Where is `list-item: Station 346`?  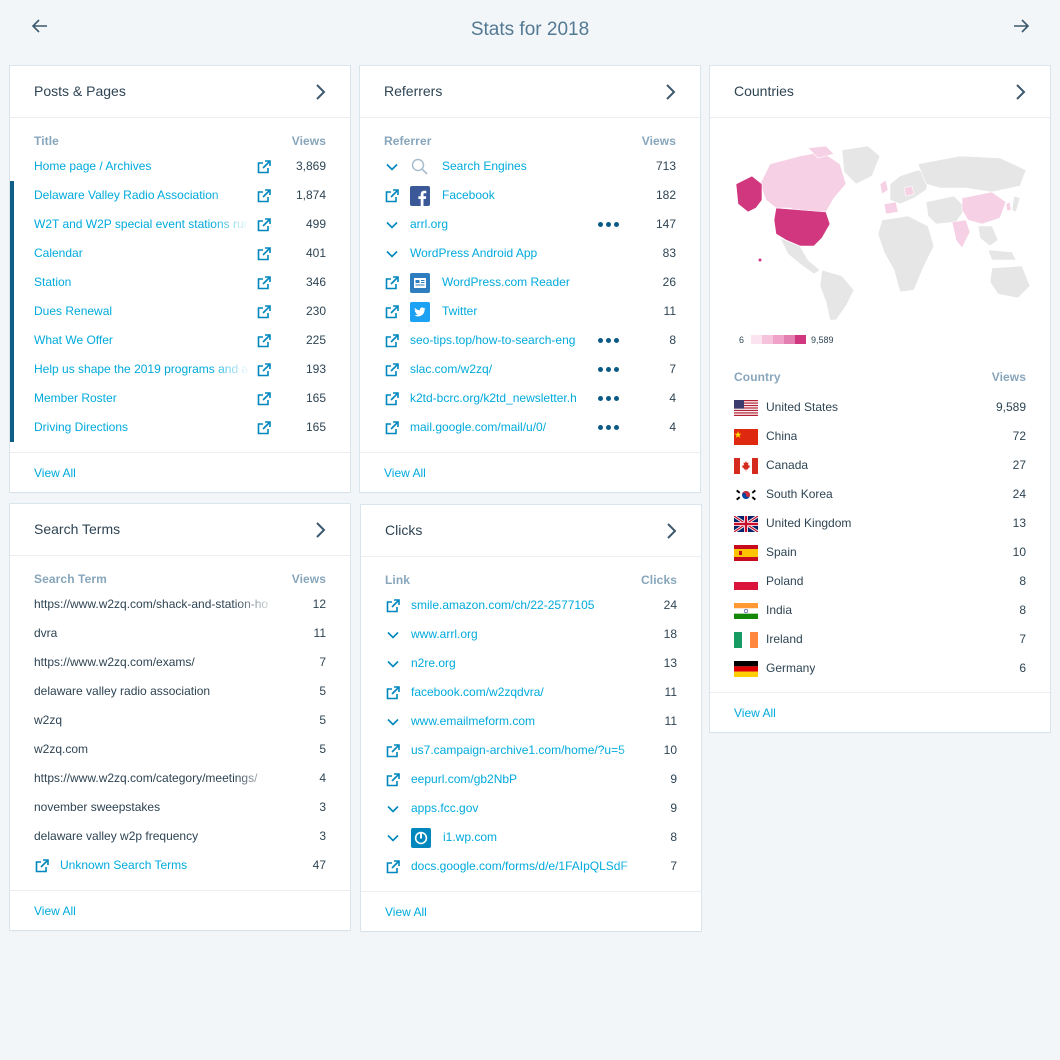 list-item: Station 346 is located at coordinates (180, 282).